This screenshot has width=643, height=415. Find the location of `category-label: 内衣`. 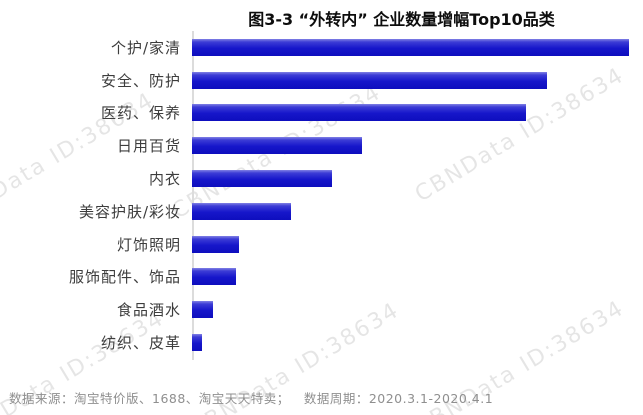

category-label: 内衣 is located at coordinates (164, 179).